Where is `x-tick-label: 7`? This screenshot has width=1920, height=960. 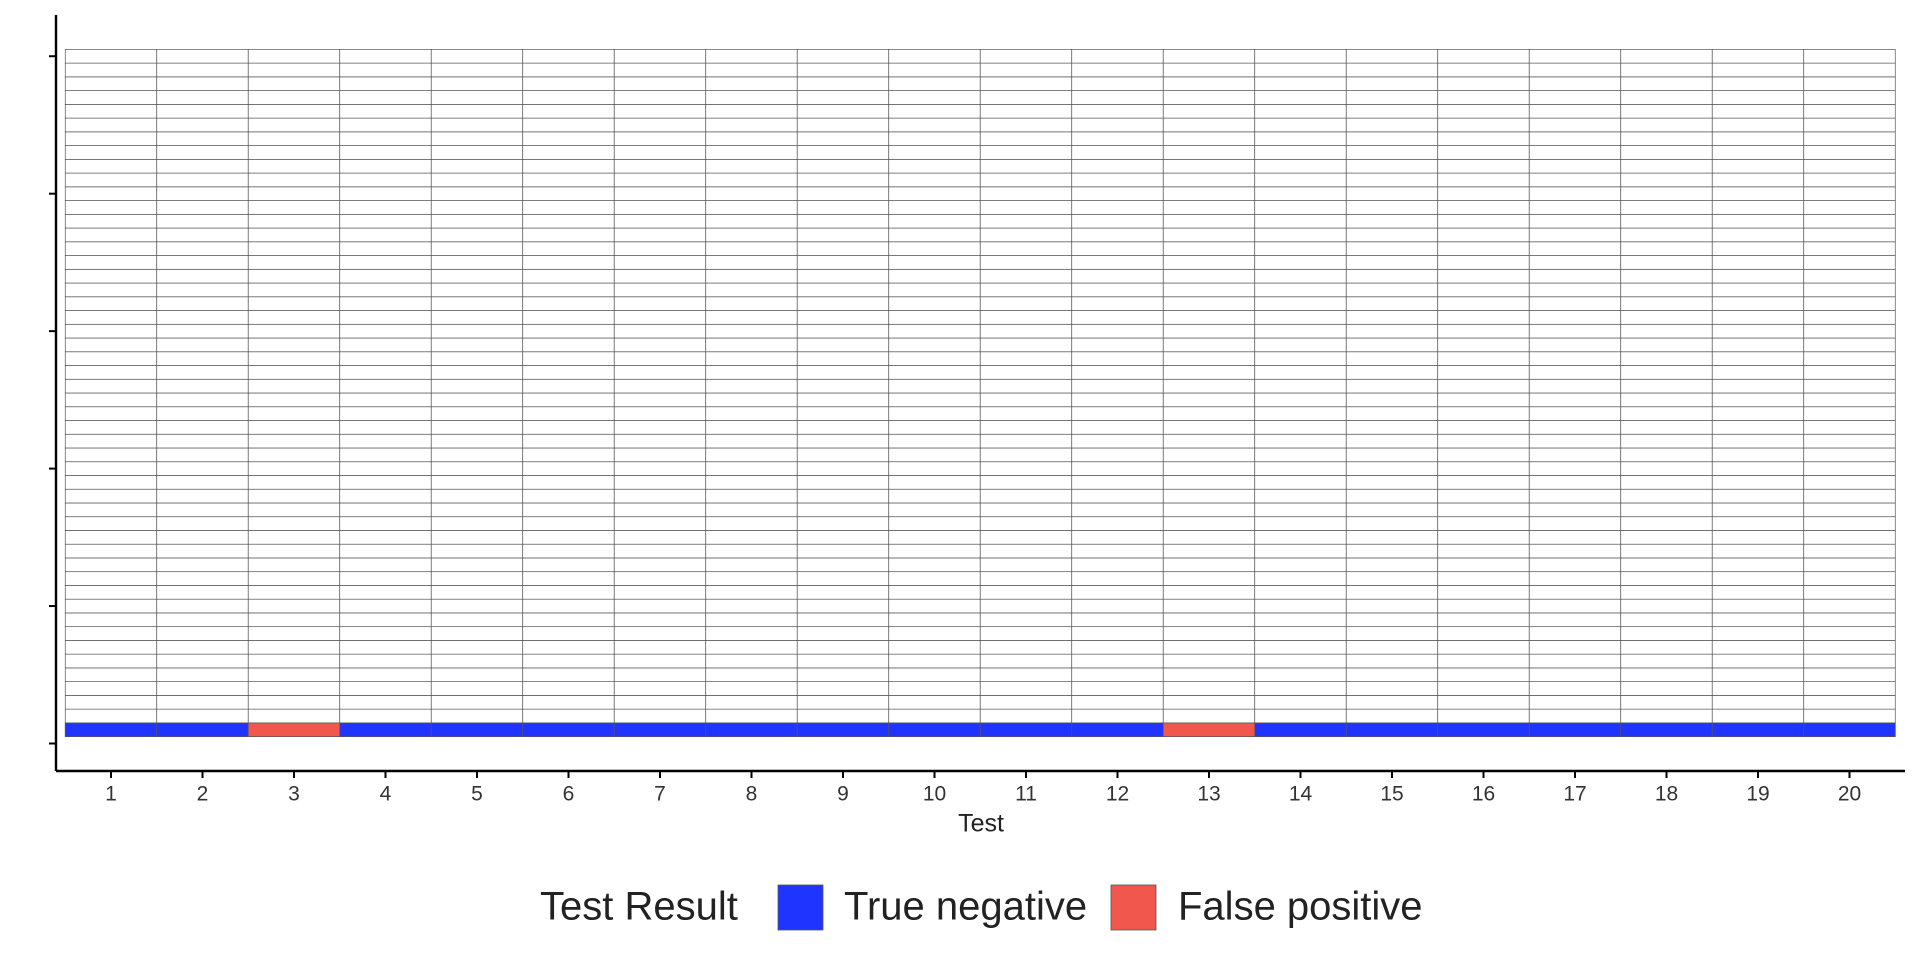
x-tick-label: 7 is located at coordinates (660, 794).